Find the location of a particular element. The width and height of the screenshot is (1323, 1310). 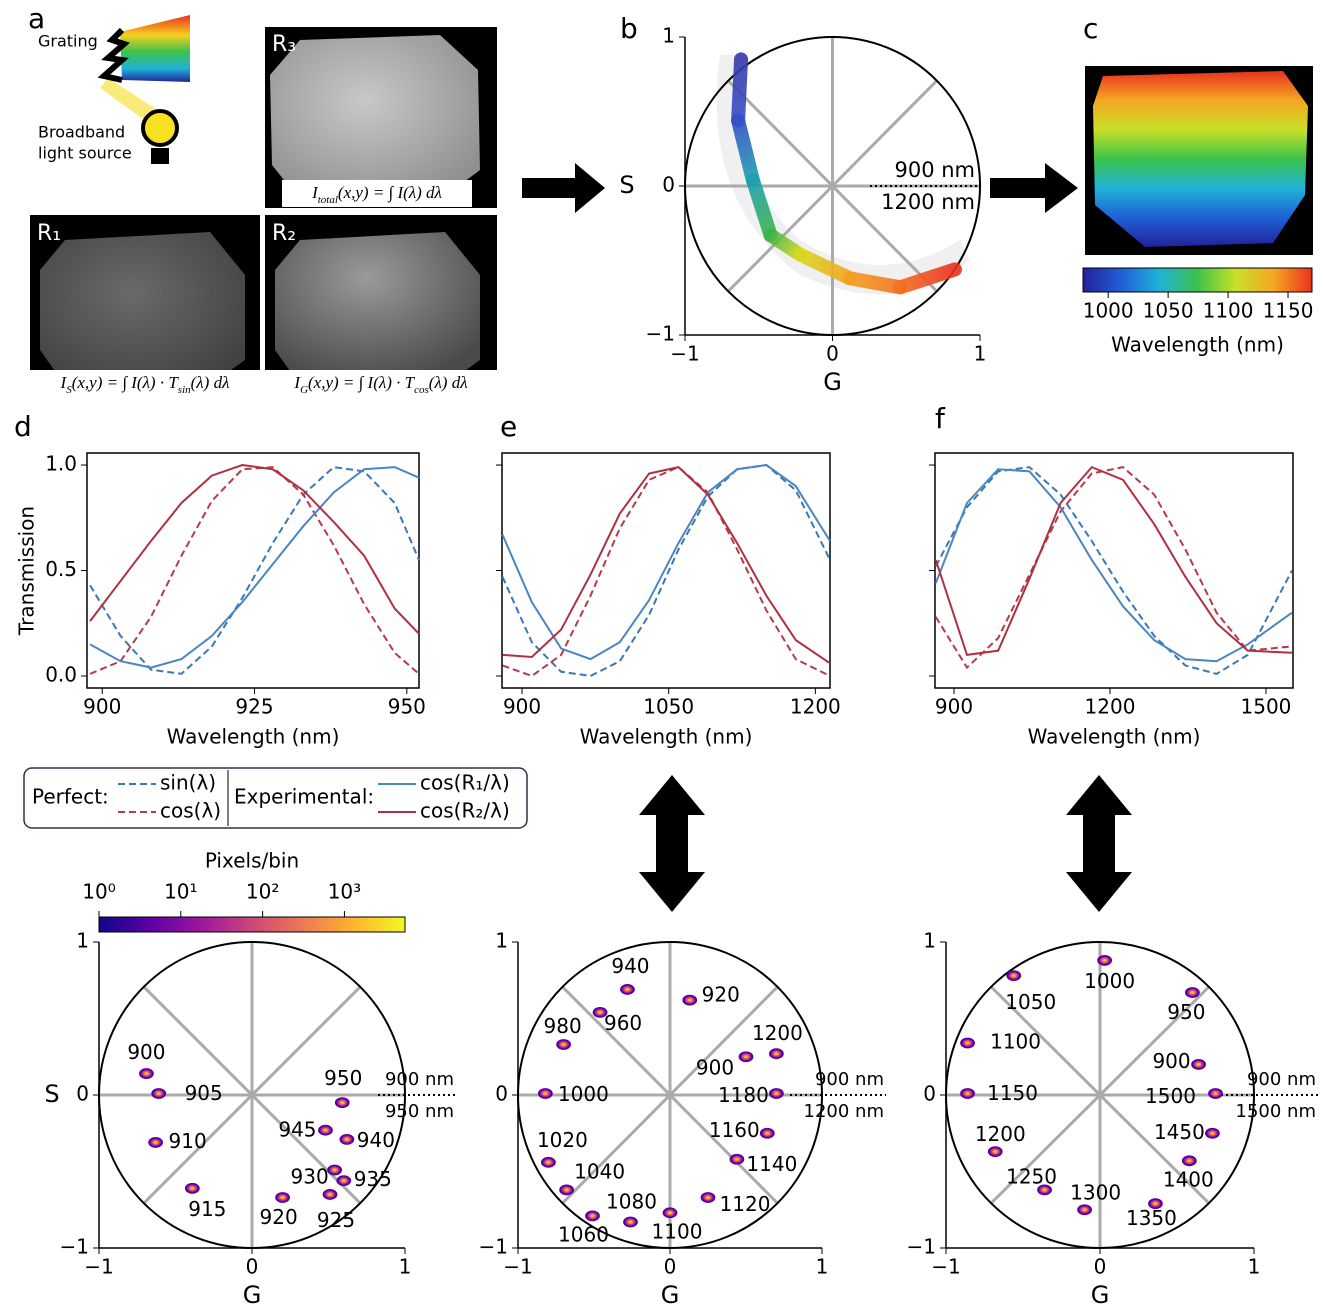

bulb-base is located at coordinates (160, 156).